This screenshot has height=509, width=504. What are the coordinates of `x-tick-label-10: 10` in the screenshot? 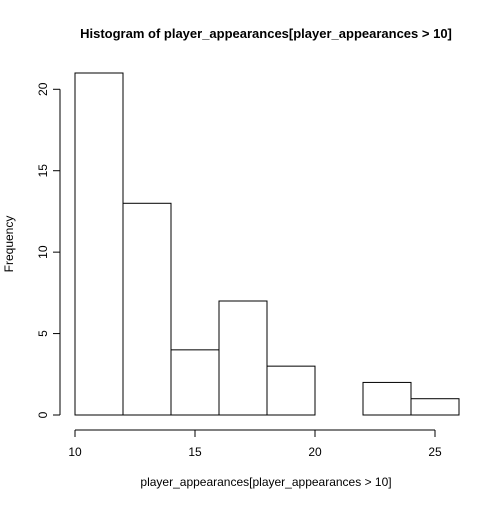 It's located at (75, 452).